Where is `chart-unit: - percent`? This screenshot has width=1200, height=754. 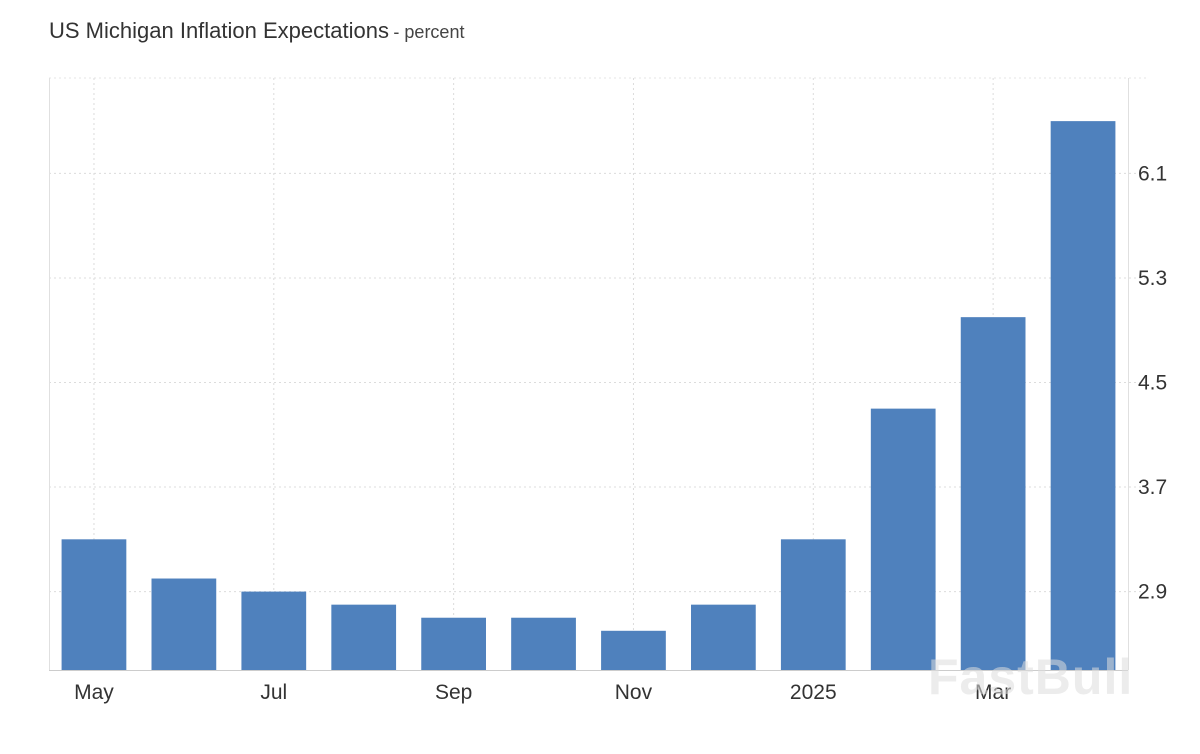
chart-unit: - percent is located at coordinates (429, 32).